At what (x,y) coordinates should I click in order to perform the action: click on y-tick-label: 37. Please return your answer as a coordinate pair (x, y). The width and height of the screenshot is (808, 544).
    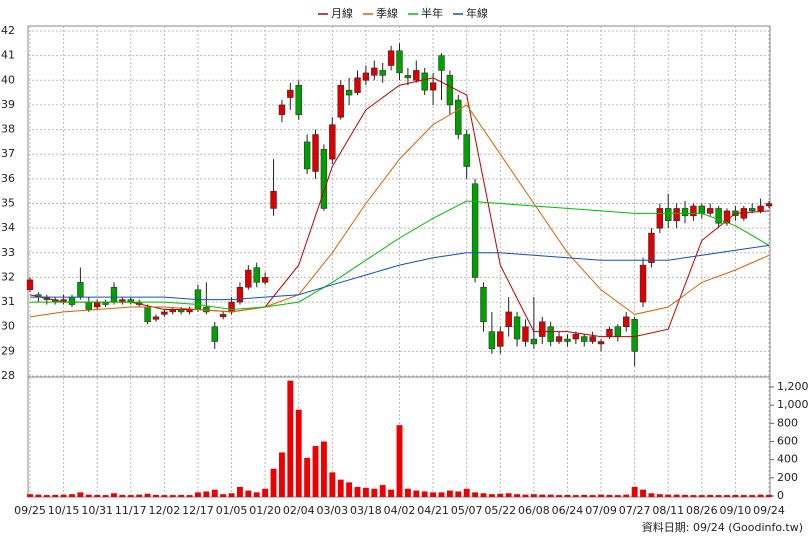
    Looking at the image, I should click on (8, 153).